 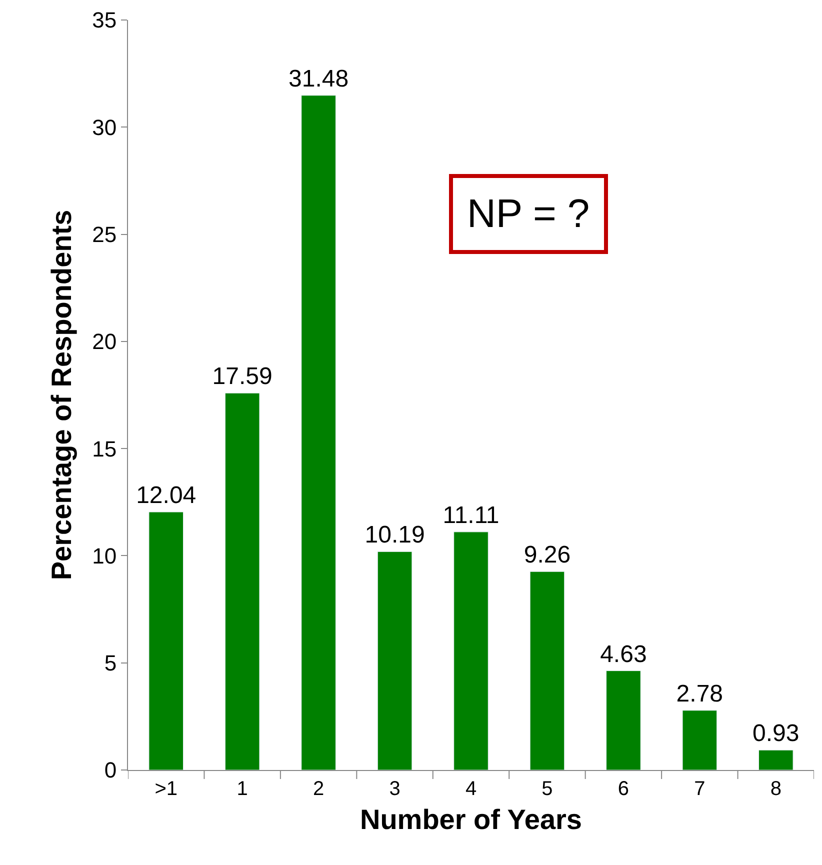 What do you see at coordinates (166, 495) in the screenshot?
I see `data-label: 12.04` at bounding box center [166, 495].